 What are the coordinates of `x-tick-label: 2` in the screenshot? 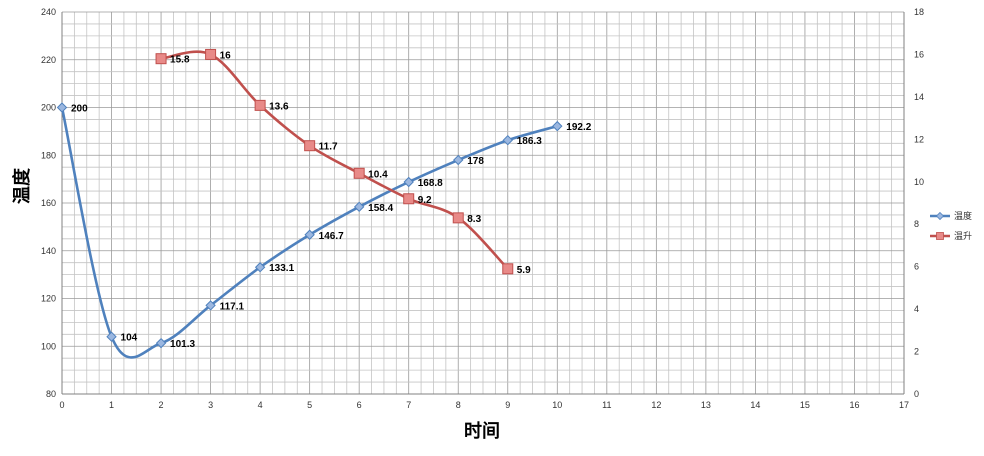 It's located at (161, 405).